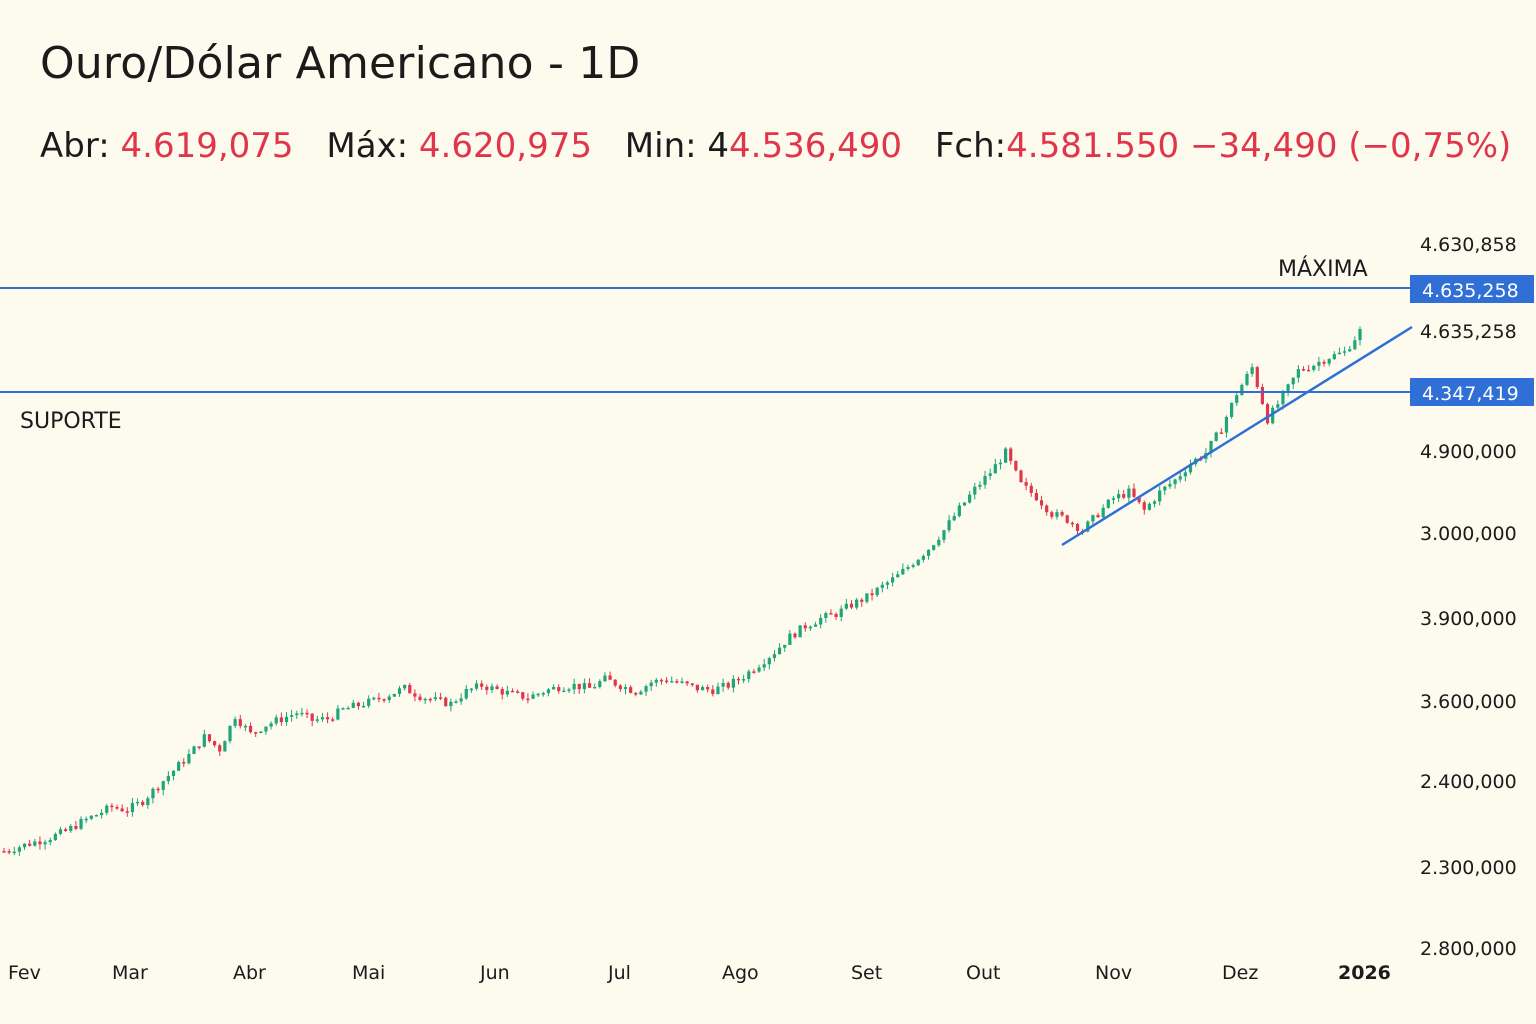 The height and width of the screenshot is (1024, 1536). I want to click on x-tick: Out, so click(983, 973).